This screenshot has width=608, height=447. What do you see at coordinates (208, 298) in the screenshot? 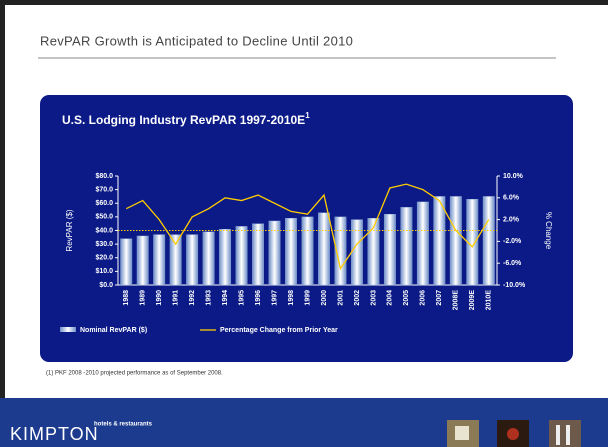
I see `x-tick-label: 1993` at bounding box center [208, 298].